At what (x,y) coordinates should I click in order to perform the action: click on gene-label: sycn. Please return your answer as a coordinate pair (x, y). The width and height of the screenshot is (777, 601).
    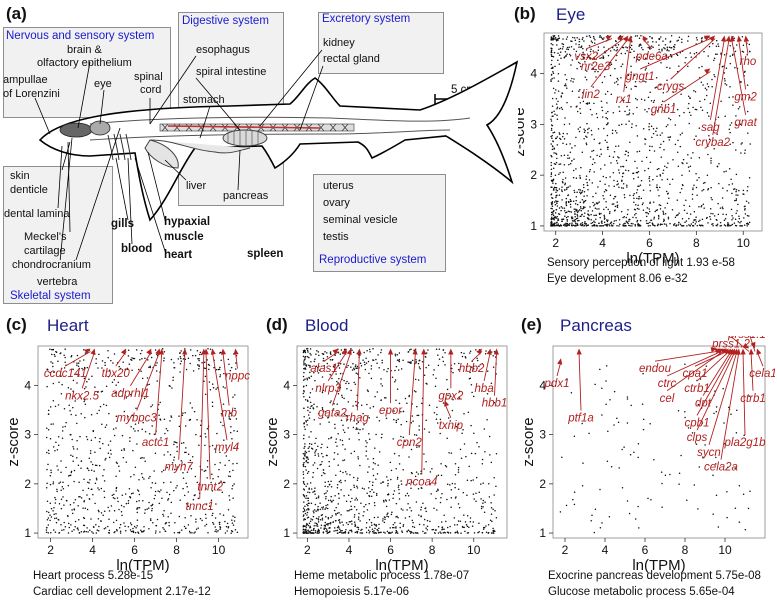
    Looking at the image, I should click on (709, 453).